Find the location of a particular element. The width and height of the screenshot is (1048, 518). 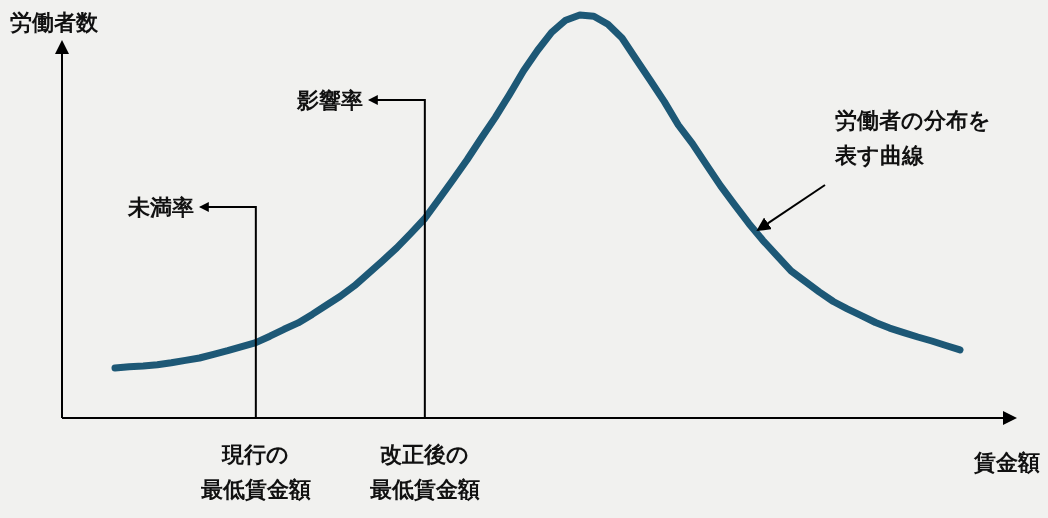

xlabel: 賃金額 is located at coordinates (1007, 462).